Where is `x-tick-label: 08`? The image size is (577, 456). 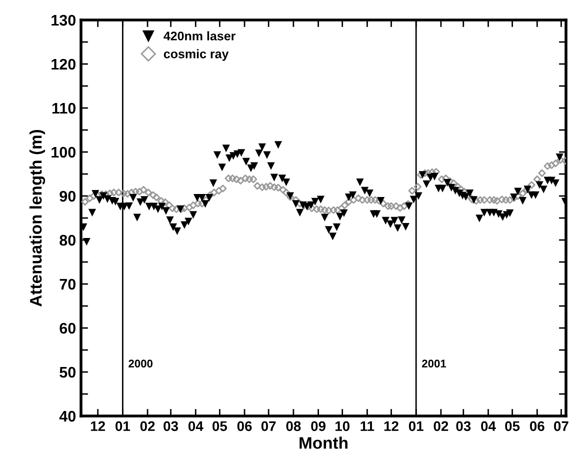 x-tick-label: 08 is located at coordinates (293, 426).